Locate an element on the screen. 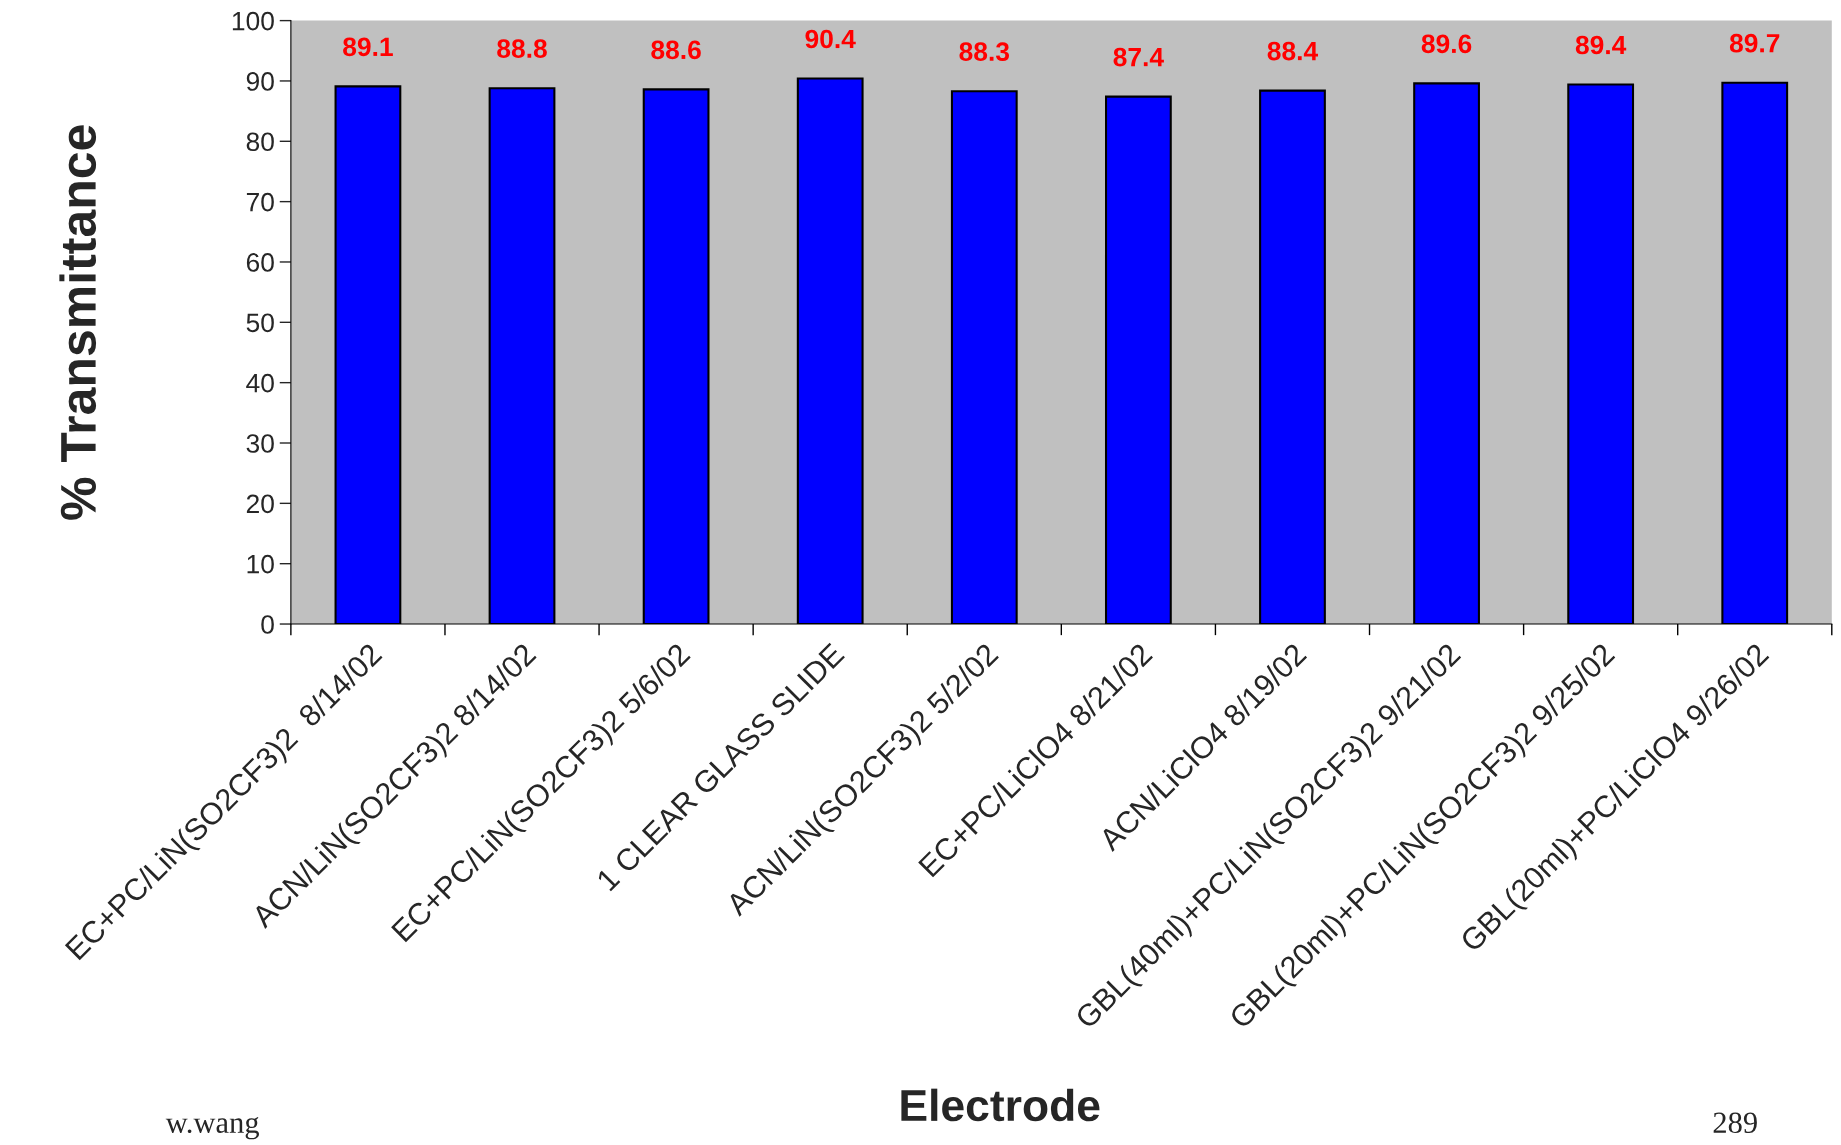  text: 289 is located at coordinates (1735, 1123).